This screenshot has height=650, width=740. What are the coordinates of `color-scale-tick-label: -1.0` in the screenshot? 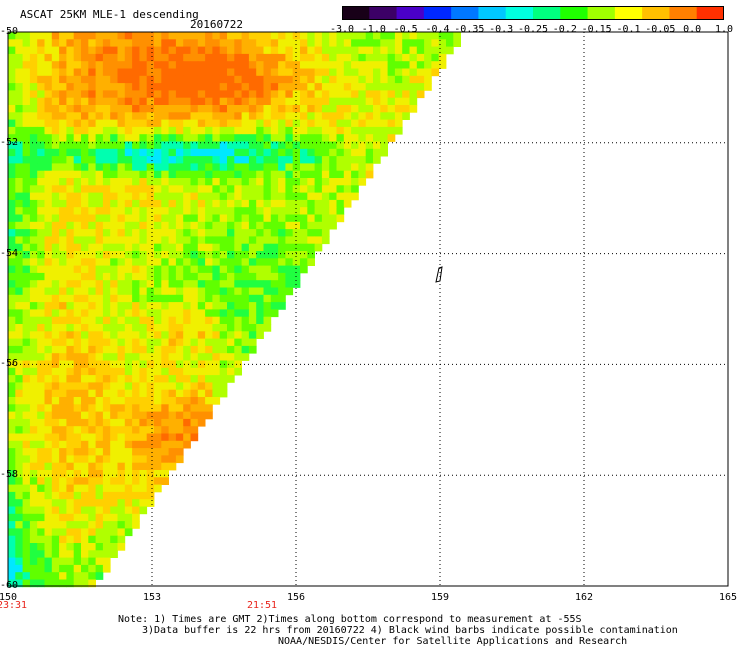 It's located at (373, 29).